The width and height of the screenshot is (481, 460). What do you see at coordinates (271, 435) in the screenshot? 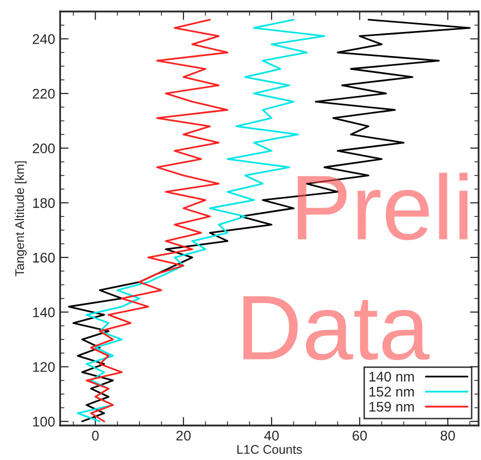
I see `x-tick-label: 40` at bounding box center [271, 435].